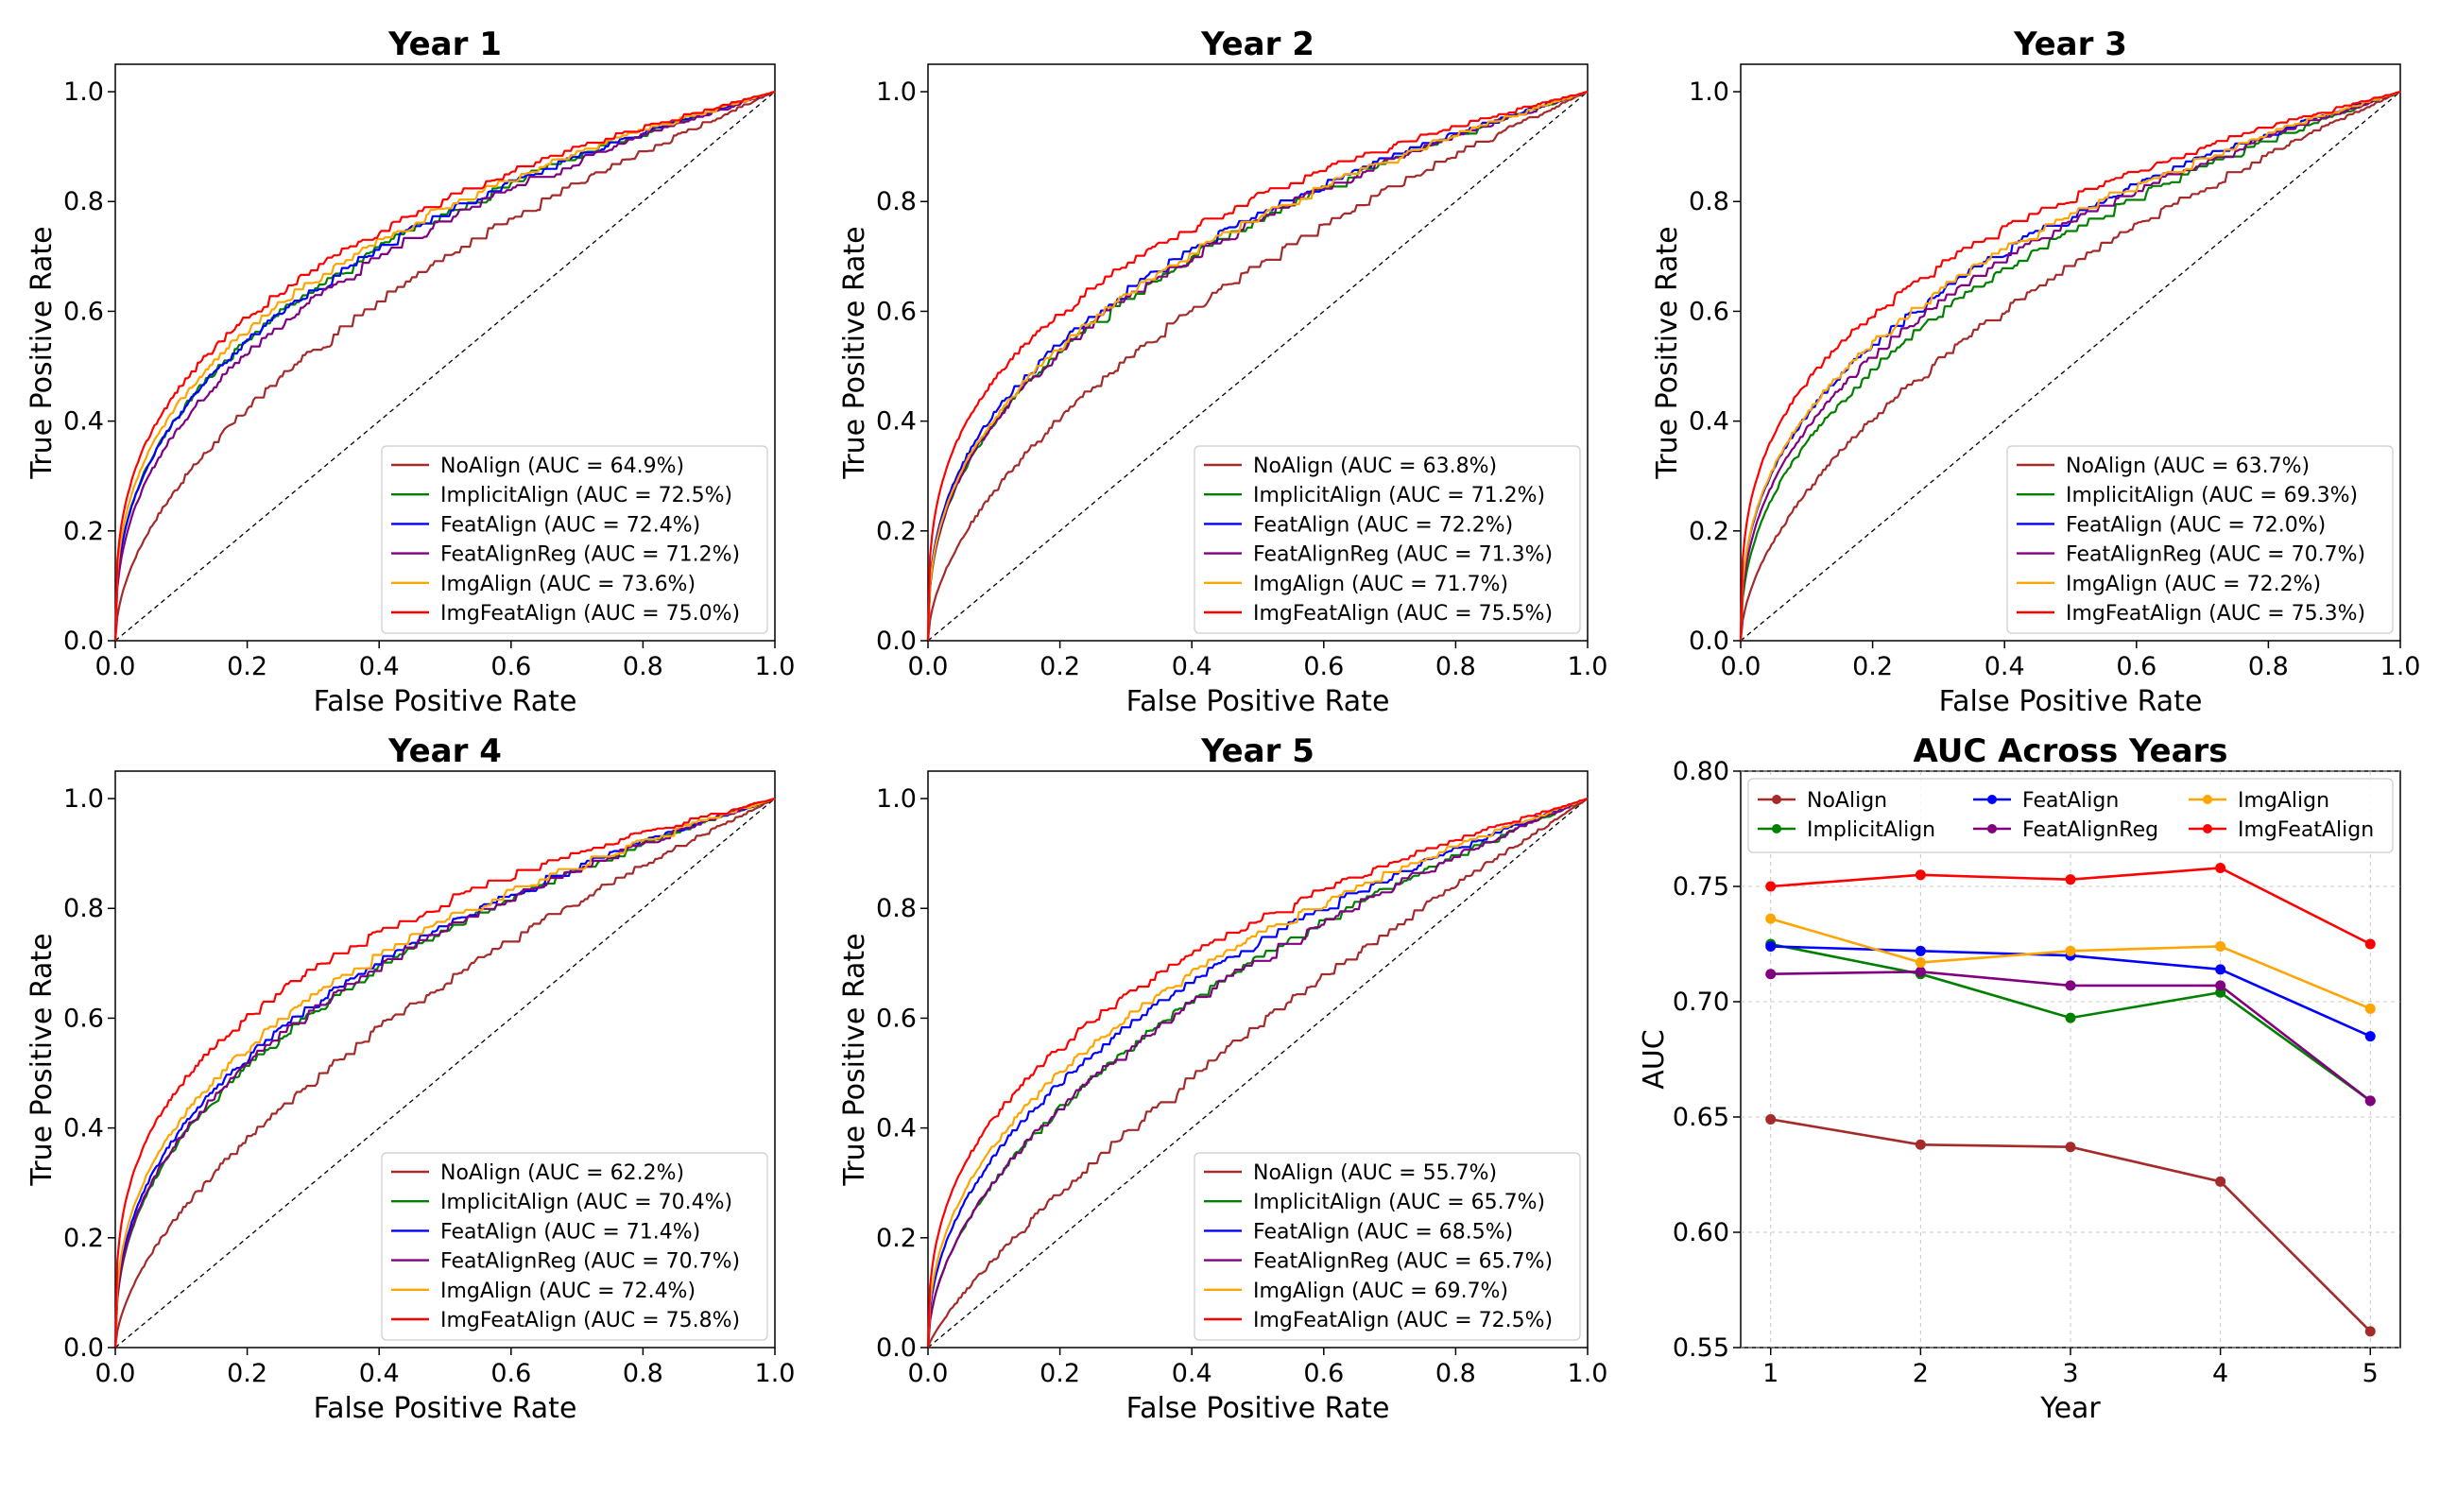  Describe the element at coordinates (1380, 1291) in the screenshot. I see `legend-entry-imgalign: ImgAlign (AUC = 69.7%)` at that location.